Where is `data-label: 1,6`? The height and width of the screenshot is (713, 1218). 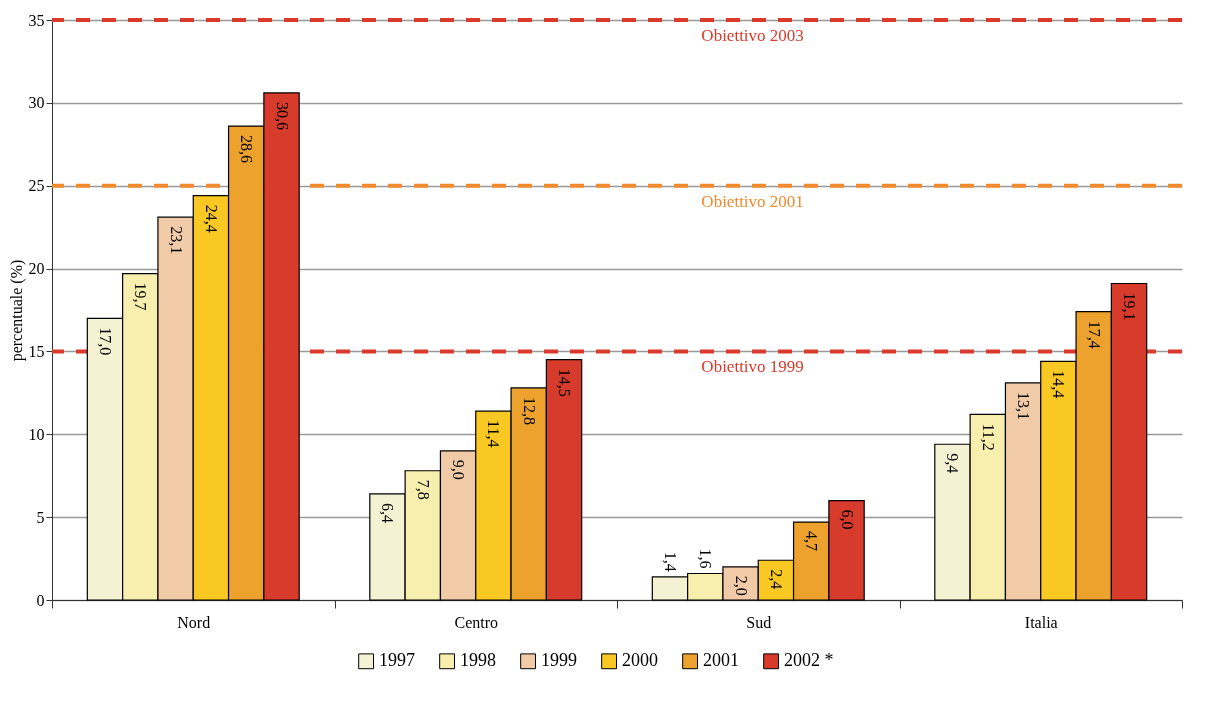
data-label: 1,6 is located at coordinates (706, 558).